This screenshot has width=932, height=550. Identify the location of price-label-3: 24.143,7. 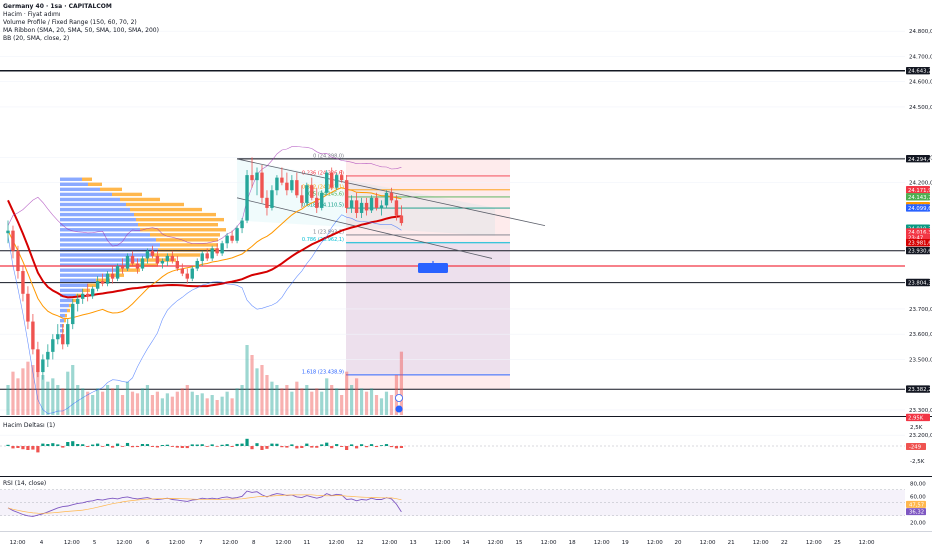
(920, 198).